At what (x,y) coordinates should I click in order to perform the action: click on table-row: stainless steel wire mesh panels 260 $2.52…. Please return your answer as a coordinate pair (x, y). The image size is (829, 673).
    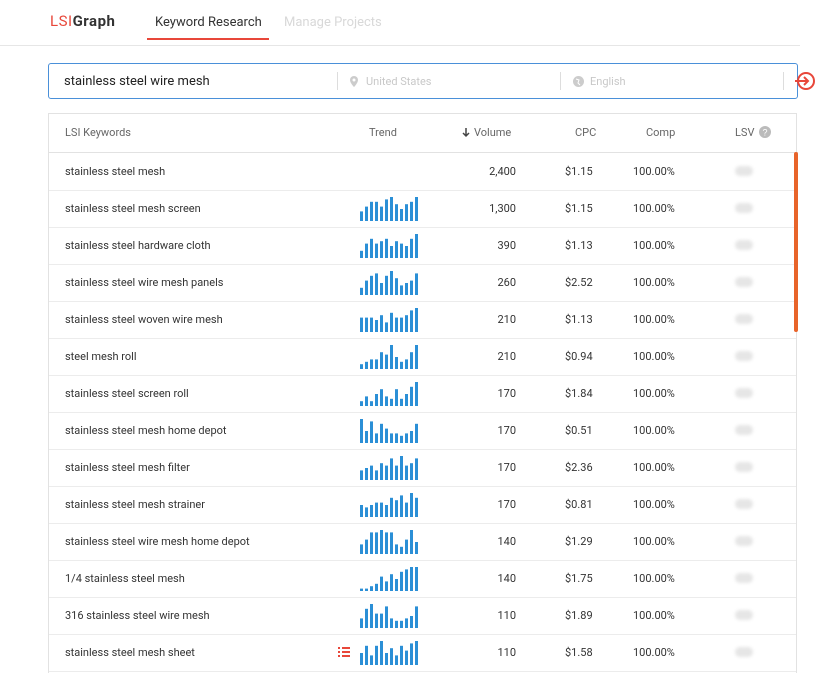
    Looking at the image, I should click on (422, 283).